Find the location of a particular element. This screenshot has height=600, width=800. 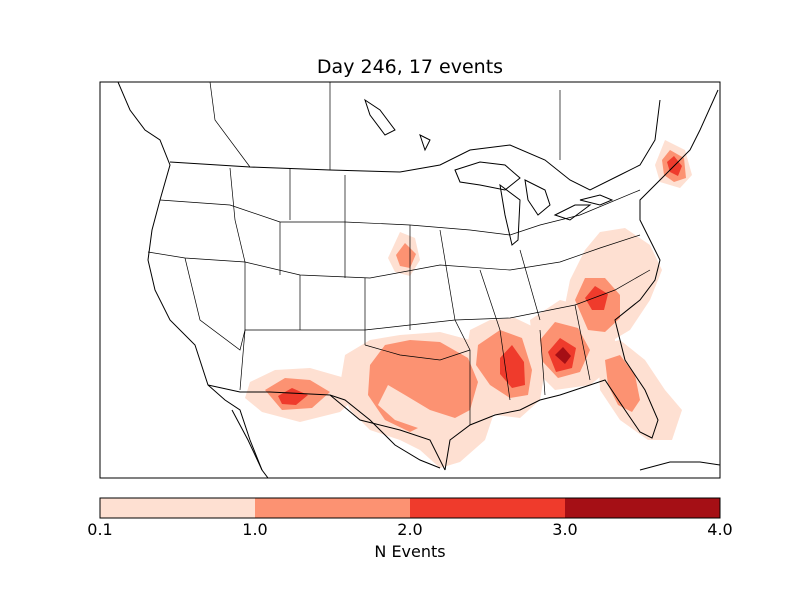

colorbar-label: N Events is located at coordinates (410, 551).